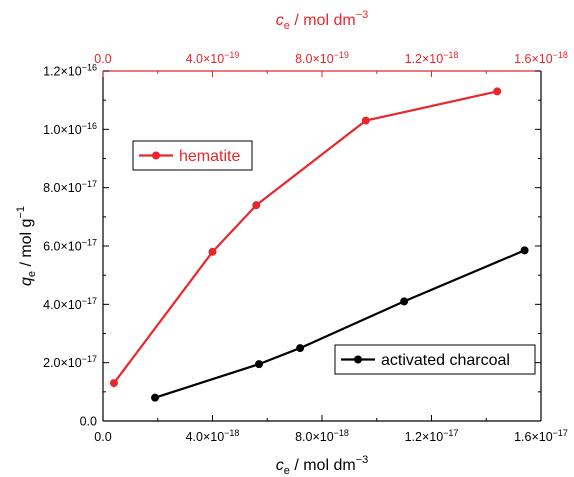 Image resolution: width=574 pixels, height=477 pixels. I want to click on x-bottom-tick-label: 0.0, so click(102, 437).